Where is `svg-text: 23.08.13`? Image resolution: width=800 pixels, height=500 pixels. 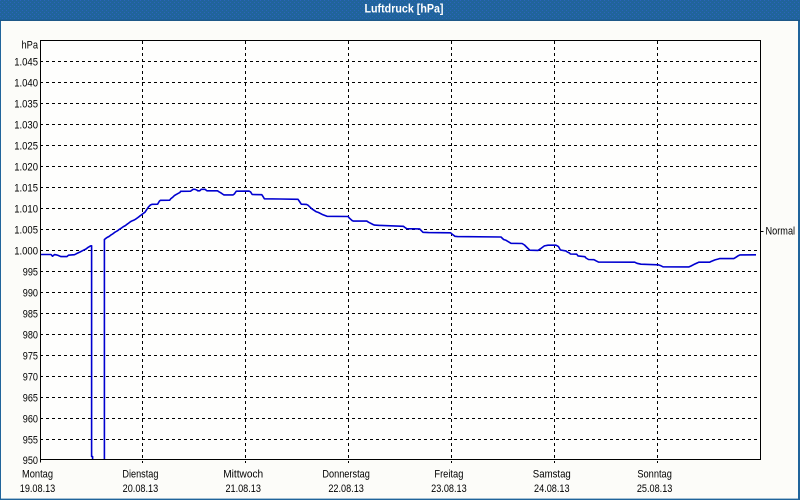 svg-text: 23.08.13 is located at coordinates (449, 489).